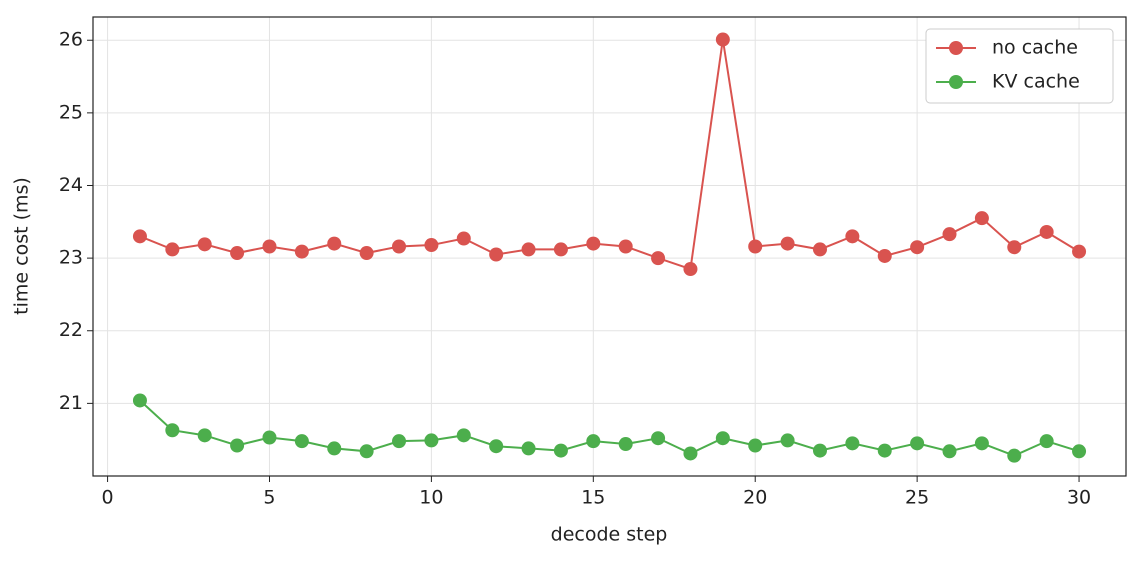  I want to click on legend-label: no cache, so click(1035, 48).